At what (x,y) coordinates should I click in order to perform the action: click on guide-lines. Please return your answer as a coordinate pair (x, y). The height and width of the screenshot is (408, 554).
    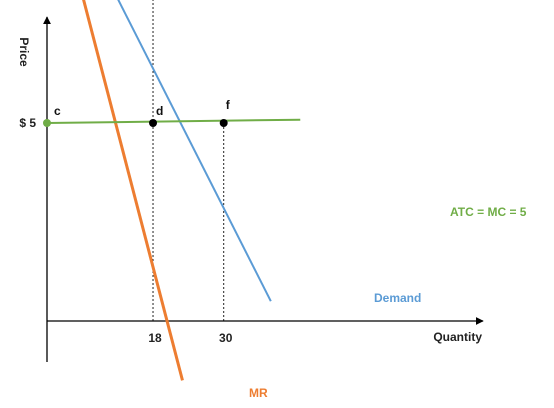
    Looking at the image, I should click on (188, 160).